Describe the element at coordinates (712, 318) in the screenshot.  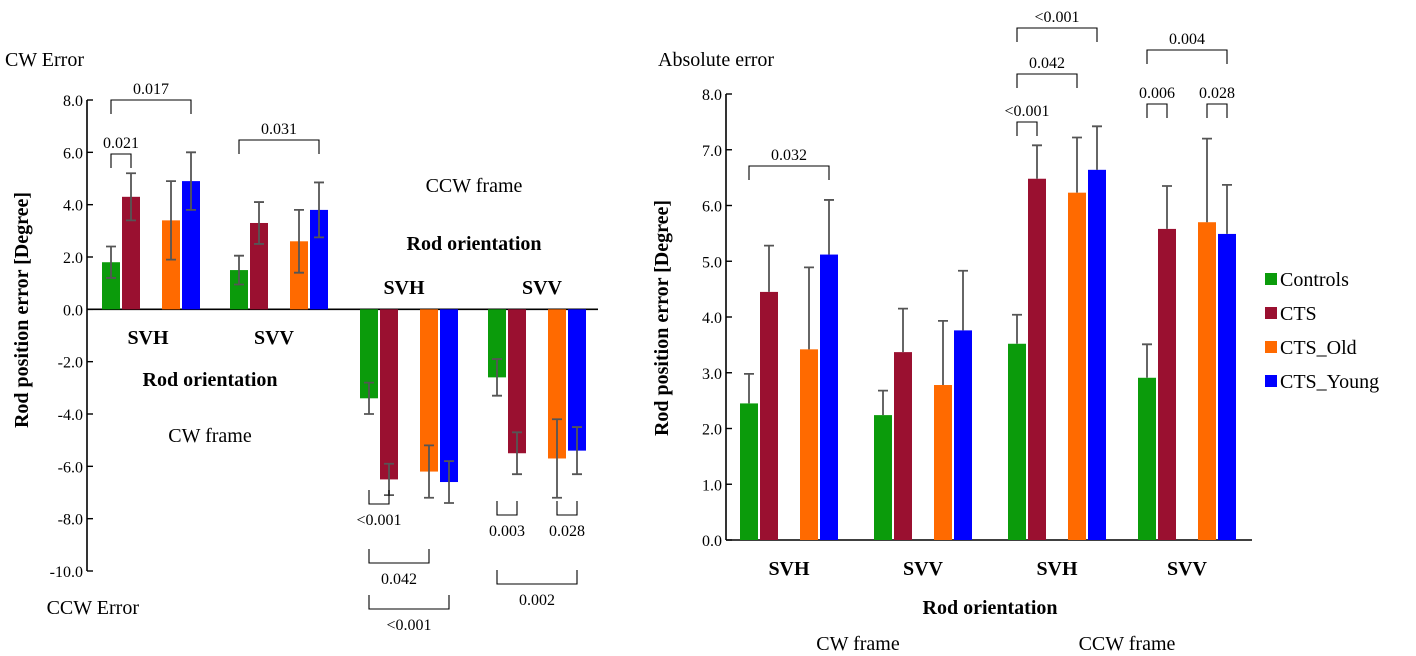
I see `y-tick-label: 4.0` at that location.